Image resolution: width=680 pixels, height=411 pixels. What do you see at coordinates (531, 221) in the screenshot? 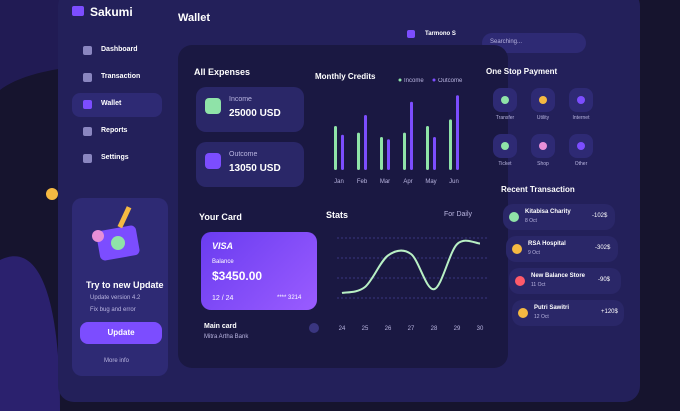
I see `transaction-date: 8 Oct` at bounding box center [531, 221].